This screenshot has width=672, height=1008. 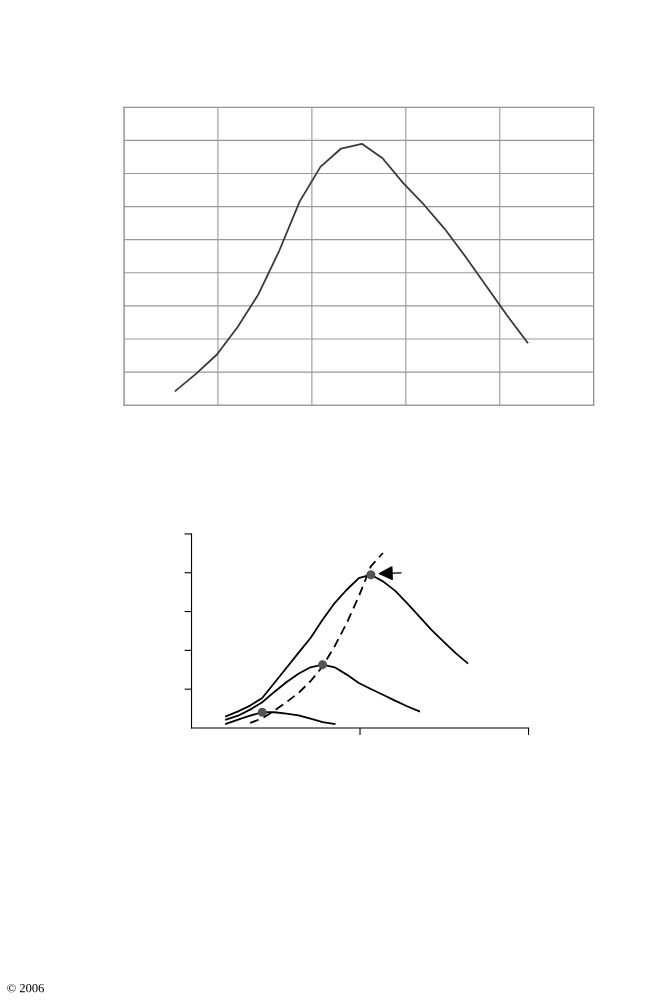 What do you see at coordinates (25, 988) in the screenshot?
I see `text: © 2006` at bounding box center [25, 988].